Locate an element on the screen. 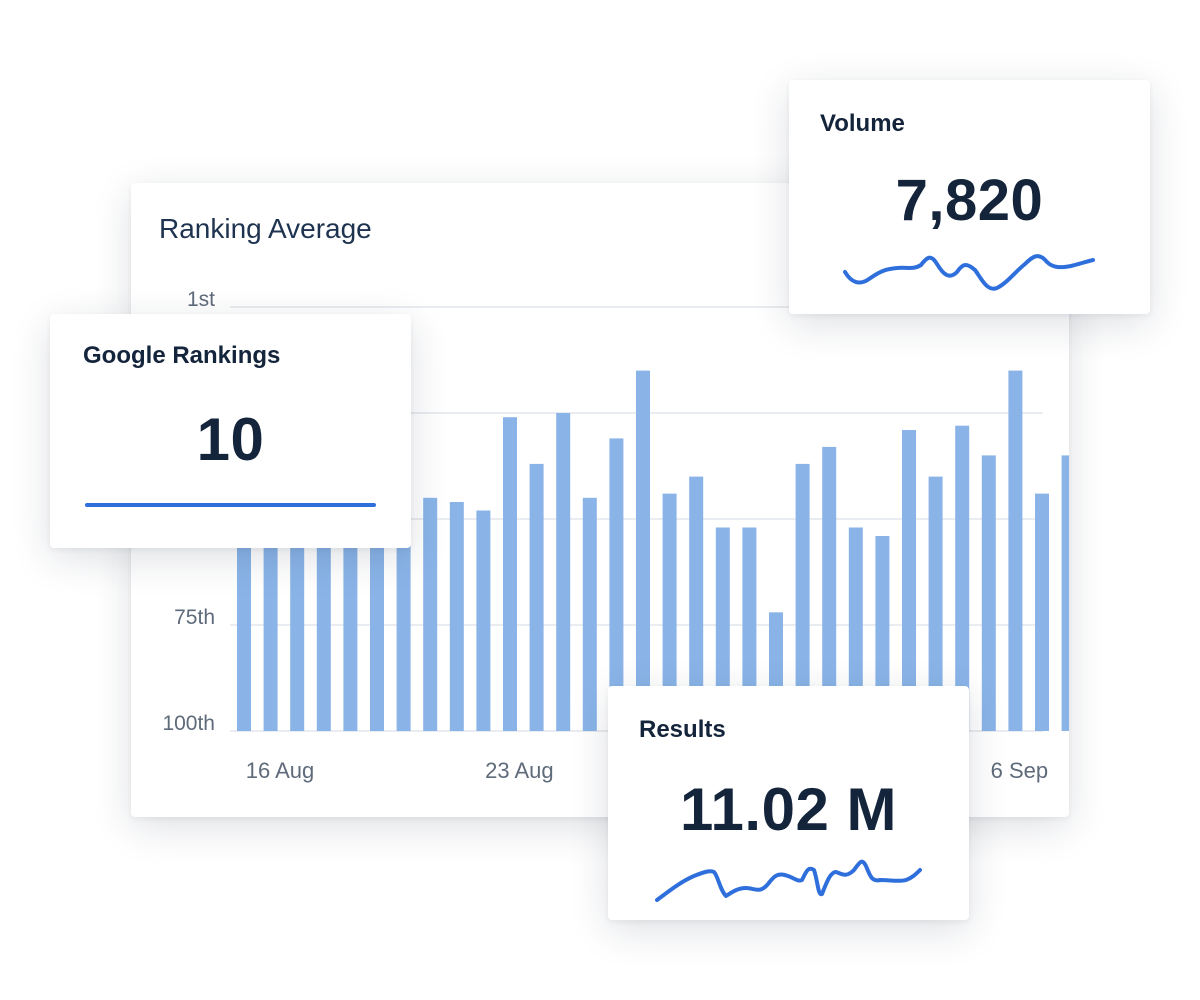 Image resolution: width=1200 pixels, height=1000 pixels. volume-title: Volume is located at coordinates (862, 123).